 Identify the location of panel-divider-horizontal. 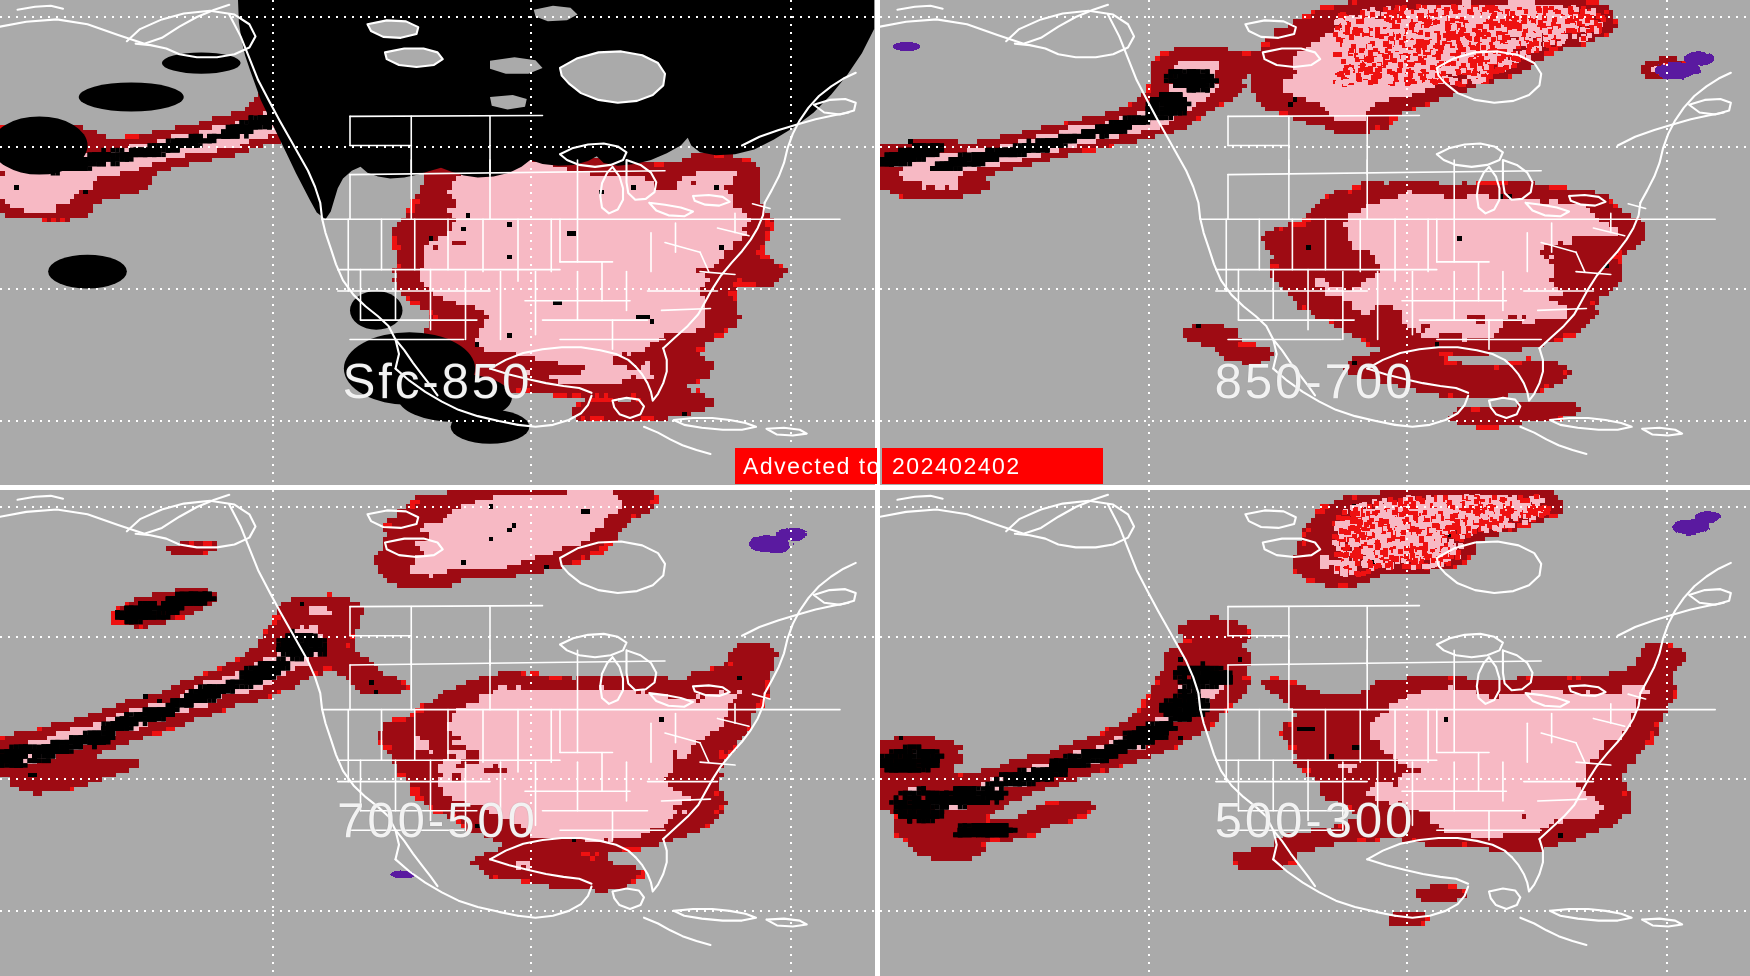
(875, 487).